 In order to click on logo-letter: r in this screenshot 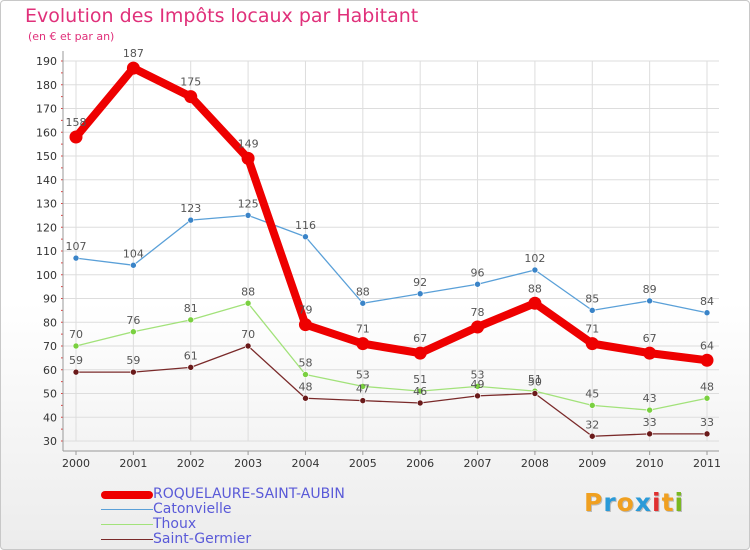, I will do `click(610, 502)`.